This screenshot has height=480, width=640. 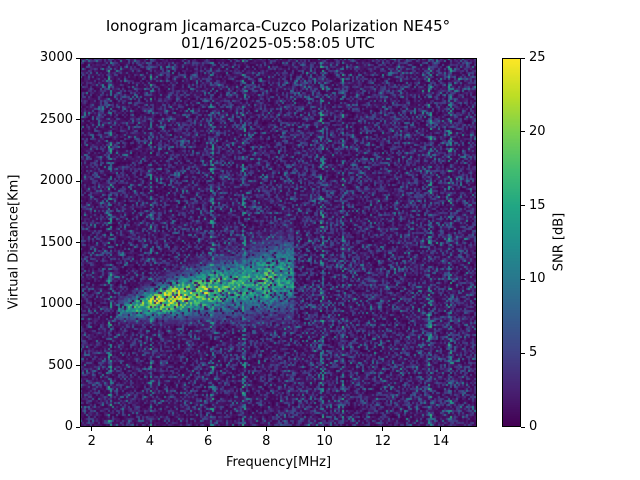 What do you see at coordinates (537, 131) in the screenshot?
I see `colorbar-tick-label: 20` at bounding box center [537, 131].